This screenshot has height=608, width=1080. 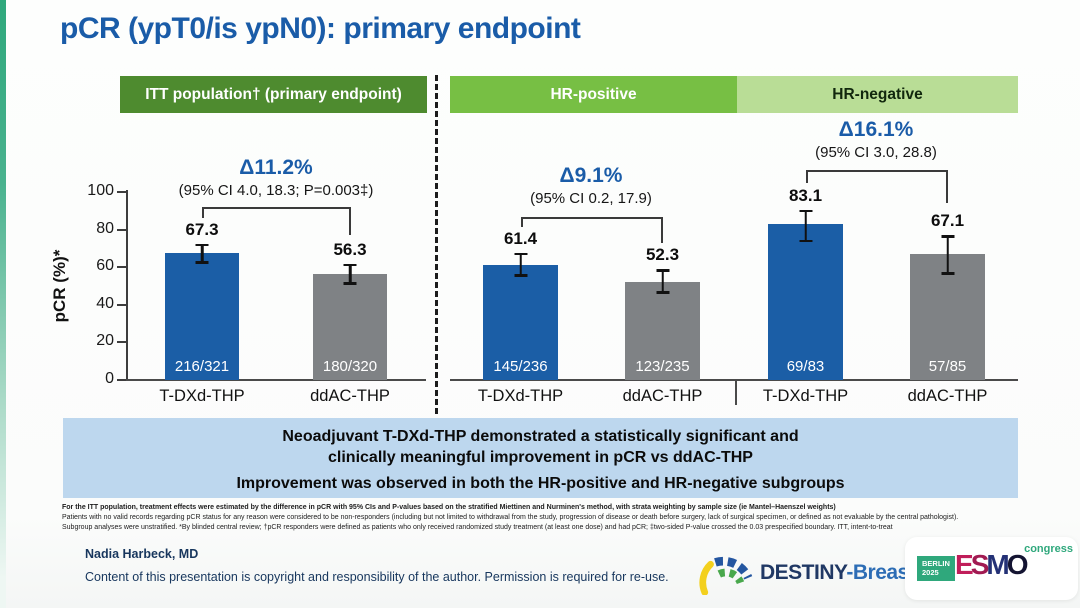 What do you see at coordinates (105, 228) in the screenshot?
I see `y-tick-label: 80` at bounding box center [105, 228].